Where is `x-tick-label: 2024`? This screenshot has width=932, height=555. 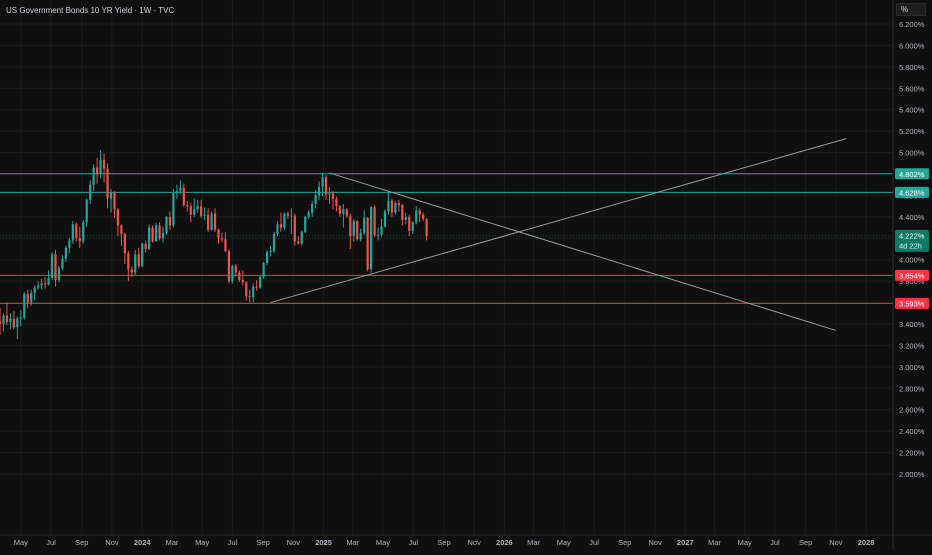 x-tick-label: 2024 is located at coordinates (143, 542).